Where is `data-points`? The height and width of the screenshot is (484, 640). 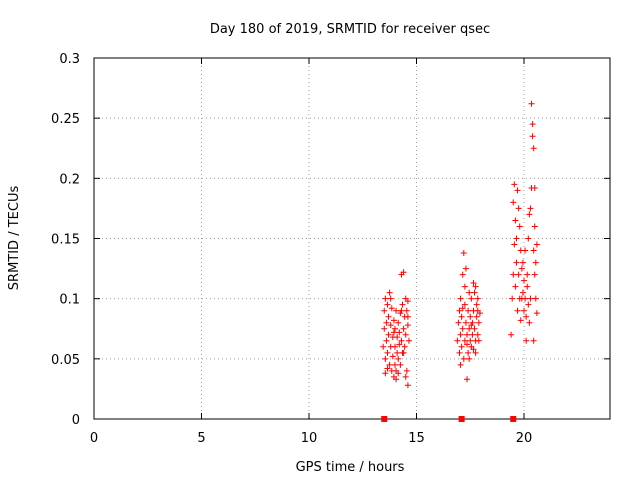
data-points is located at coordinates (460, 244).